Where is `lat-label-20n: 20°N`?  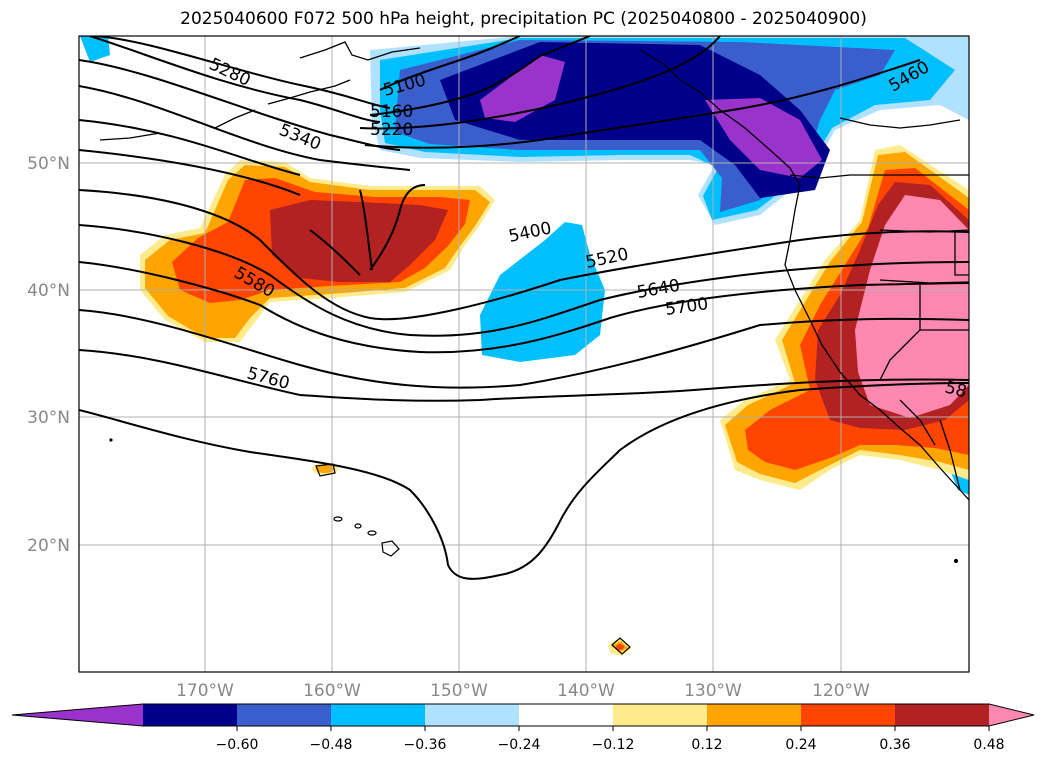 lat-label-20n: 20°N is located at coordinates (48, 546).